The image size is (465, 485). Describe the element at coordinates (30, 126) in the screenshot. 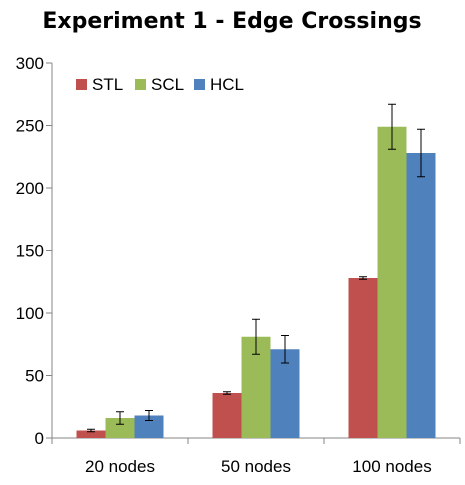

I see `y-tick-label: 250` at that location.